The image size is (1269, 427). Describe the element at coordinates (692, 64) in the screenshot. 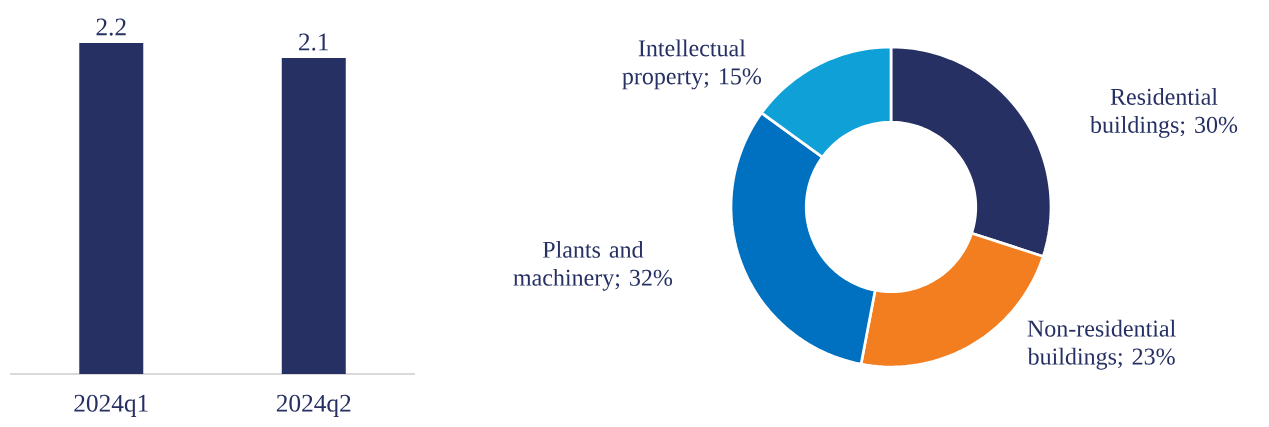

I see `slice-label: Intellectual property; 15%` at that location.